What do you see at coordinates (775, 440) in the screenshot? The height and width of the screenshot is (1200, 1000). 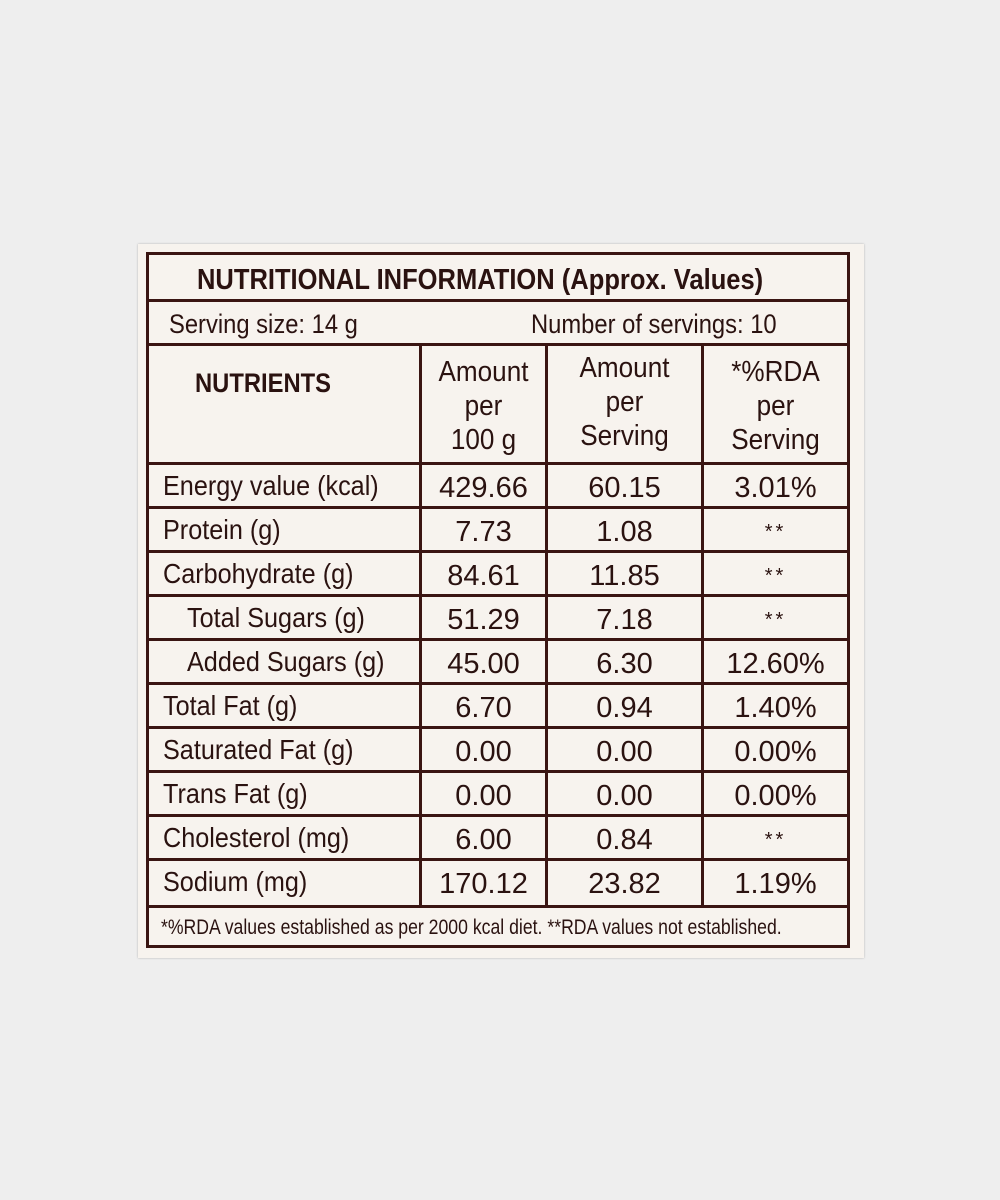 I see `header-rda-line-3: Serving` at bounding box center [775, 440].